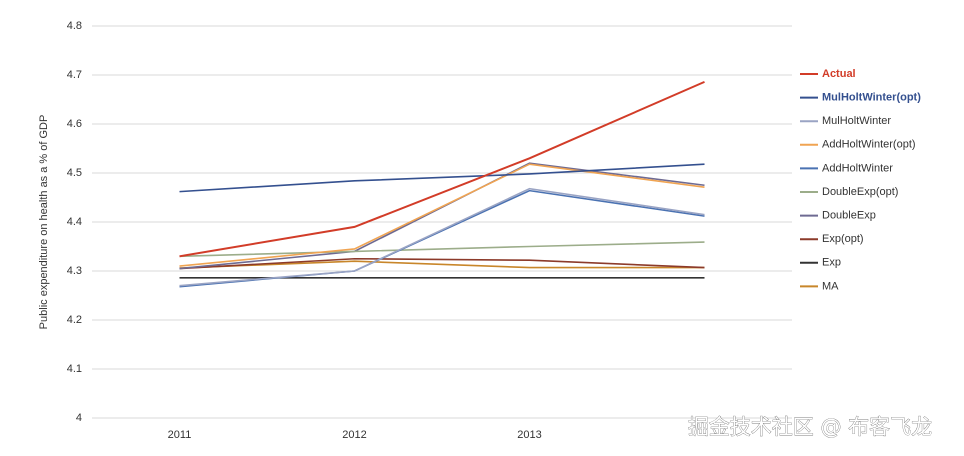 Image resolution: width=964 pixels, height=456 pixels. What do you see at coordinates (354, 435) in the screenshot?
I see `x-tick-label: 2012` at bounding box center [354, 435].